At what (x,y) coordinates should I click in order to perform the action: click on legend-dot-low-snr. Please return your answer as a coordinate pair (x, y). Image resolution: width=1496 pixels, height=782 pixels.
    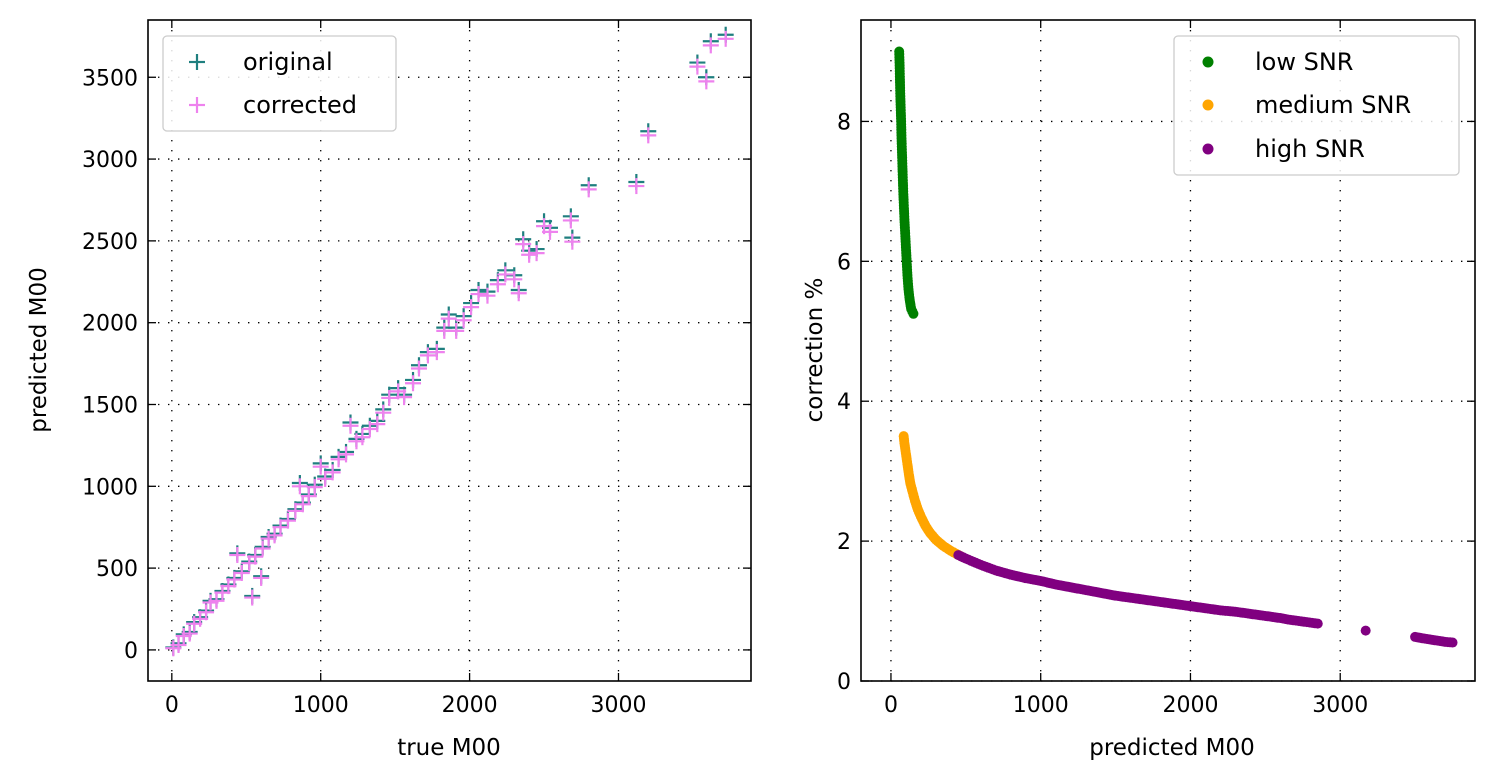
    Looking at the image, I should click on (1208, 62).